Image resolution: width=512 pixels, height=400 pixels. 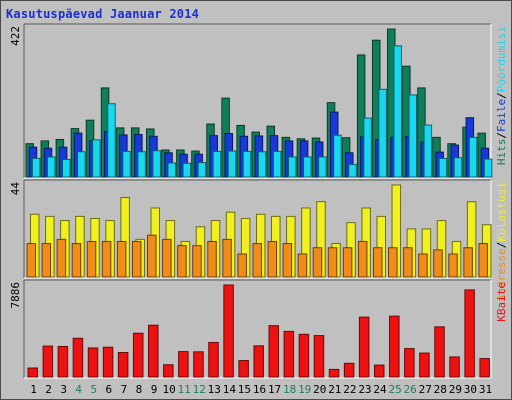 What do you see at coordinates (292, 167) in the screenshot?
I see `pöördumisi-bar-18` at bounding box center [292, 167].